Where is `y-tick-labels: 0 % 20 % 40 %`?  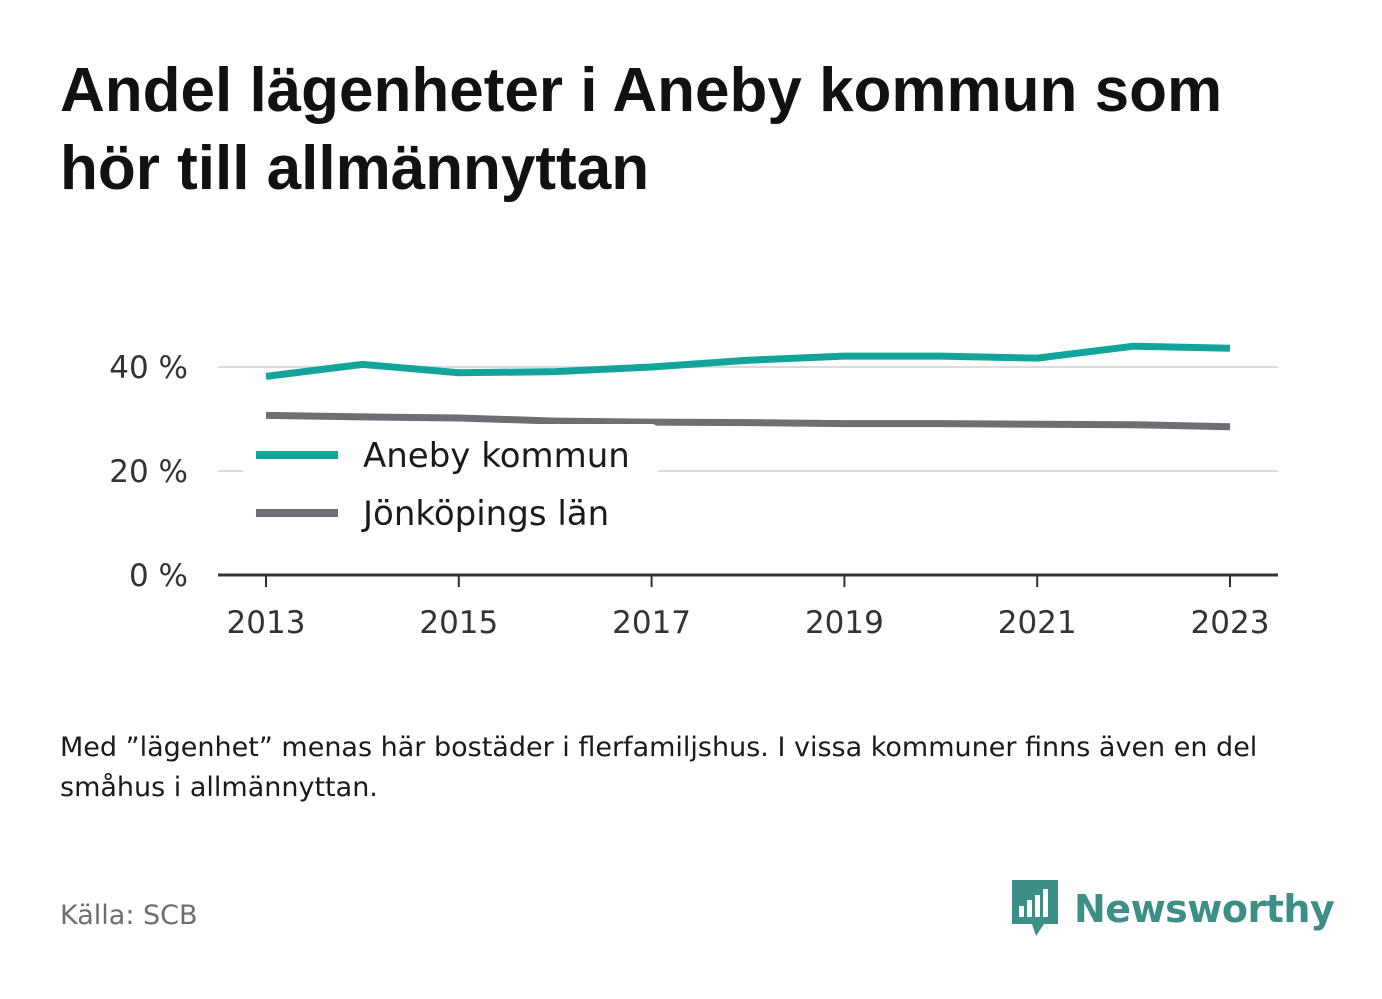
y-tick-labels: 0 % 20 % 40 % is located at coordinates (148, 472).